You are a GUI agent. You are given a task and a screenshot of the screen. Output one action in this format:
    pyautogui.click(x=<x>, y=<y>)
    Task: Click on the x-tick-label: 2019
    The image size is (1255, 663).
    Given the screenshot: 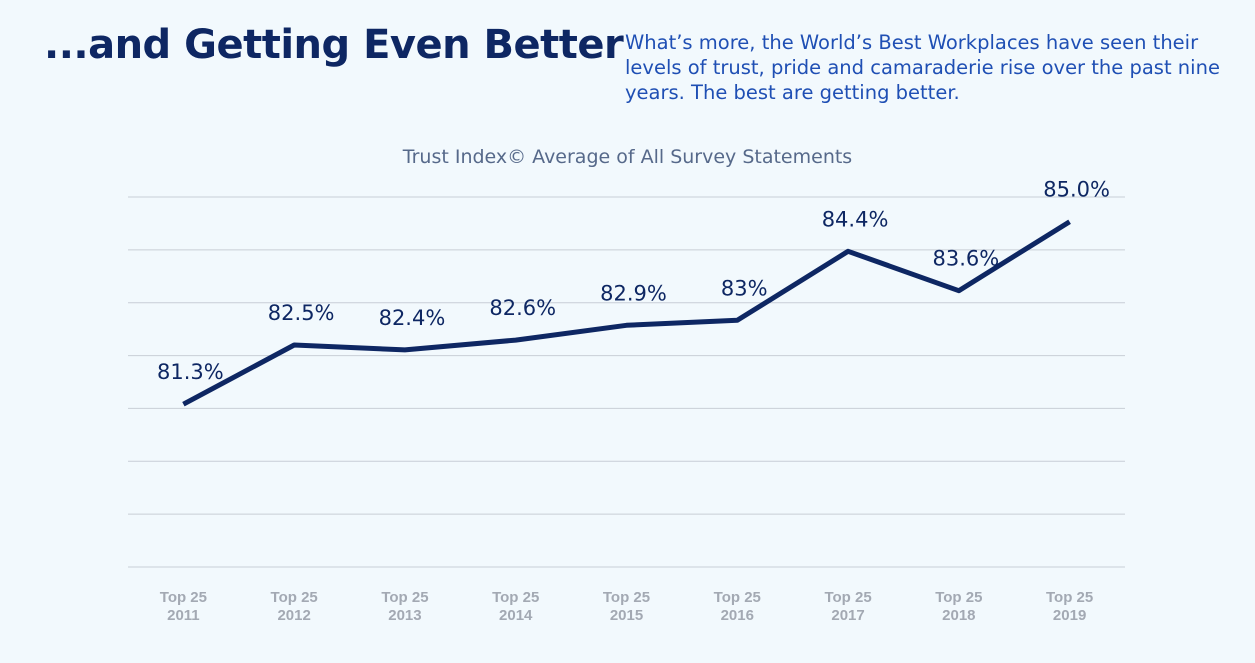 What is the action you would take?
    pyautogui.click(x=1069, y=615)
    